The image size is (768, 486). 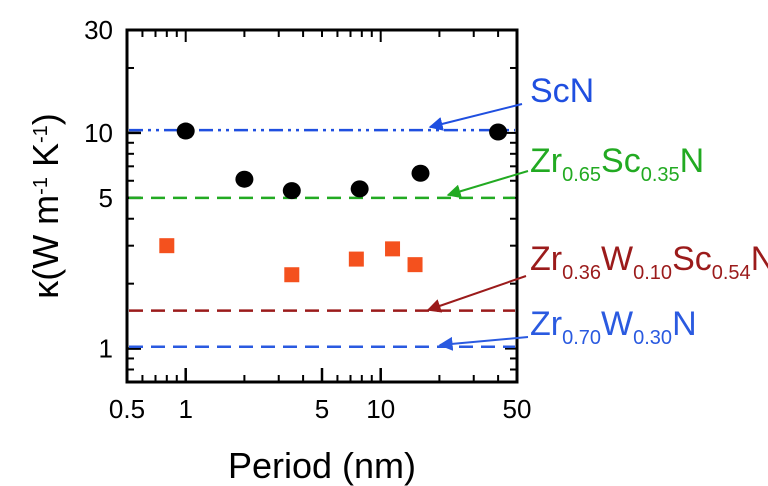 I want to click on annotation-label: Zr0.65Sc0.35N, so click(x=617, y=164).